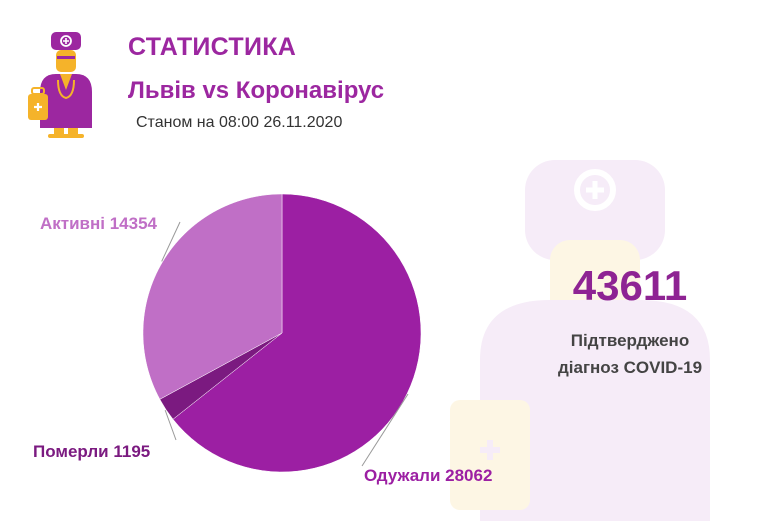 This screenshot has width=767, height=521. I want to click on total-label-line2: діагноз COVID-19, so click(630, 367).